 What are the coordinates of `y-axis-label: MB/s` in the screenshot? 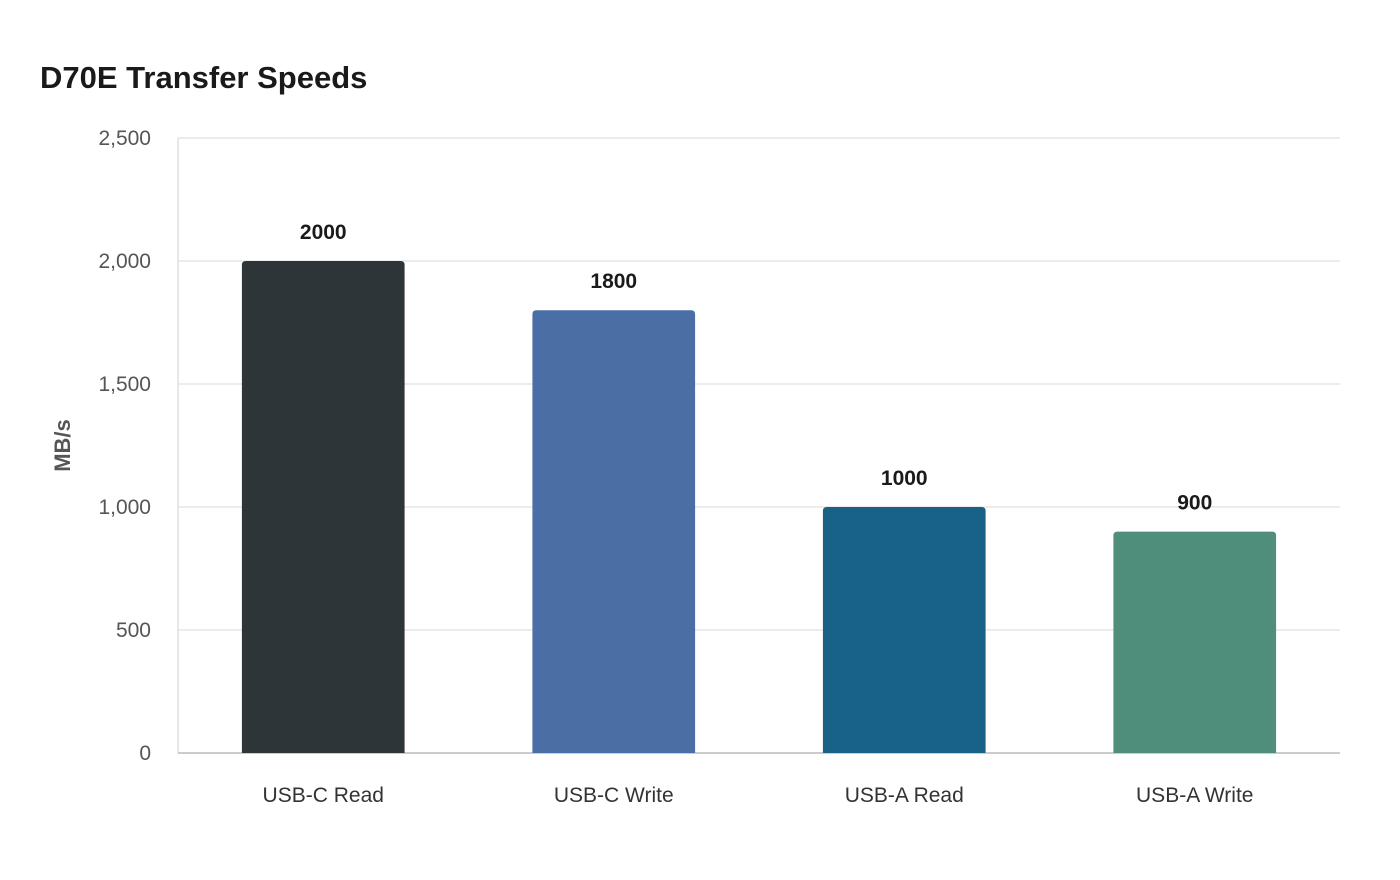 It's located at (62, 445).